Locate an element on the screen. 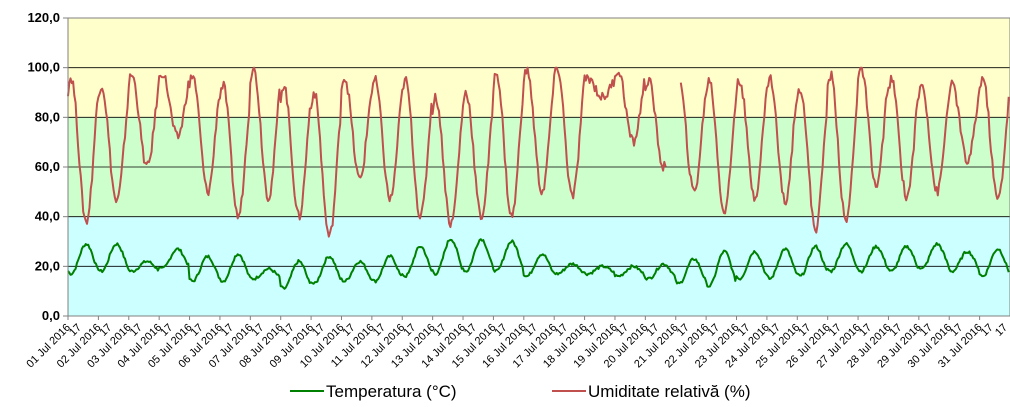 The height and width of the screenshot is (407, 1010). y-tick-label: 0,0 is located at coordinates (51, 315).